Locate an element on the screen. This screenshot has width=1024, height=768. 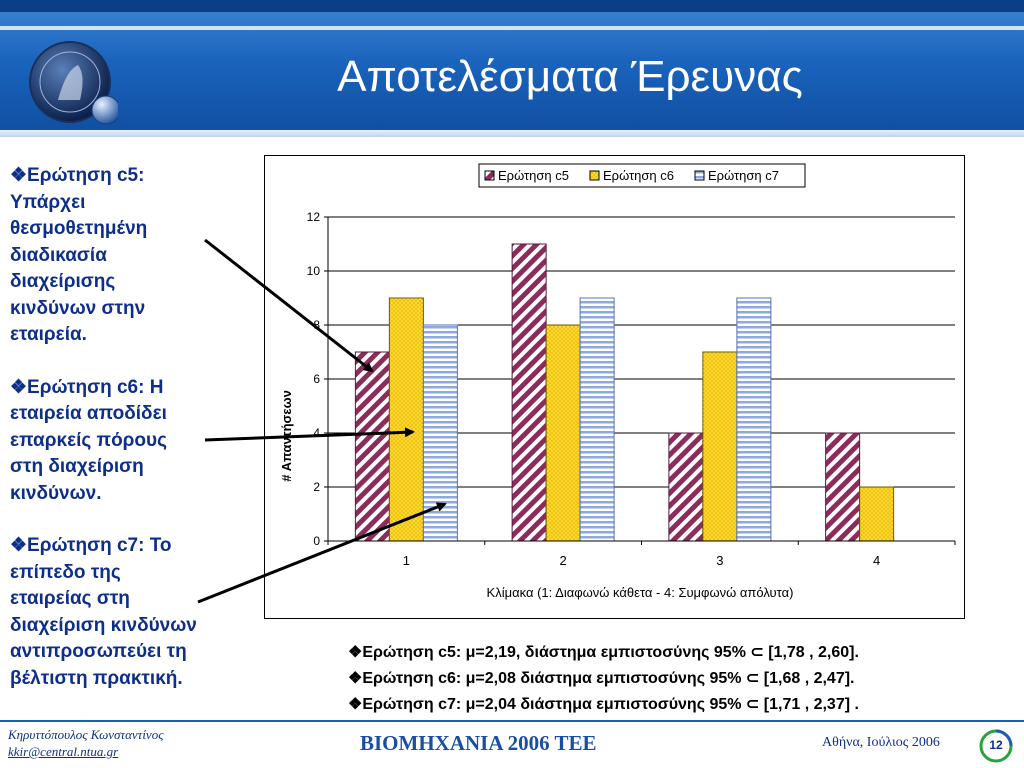
y-tick-label: 4 is located at coordinates (316, 433).